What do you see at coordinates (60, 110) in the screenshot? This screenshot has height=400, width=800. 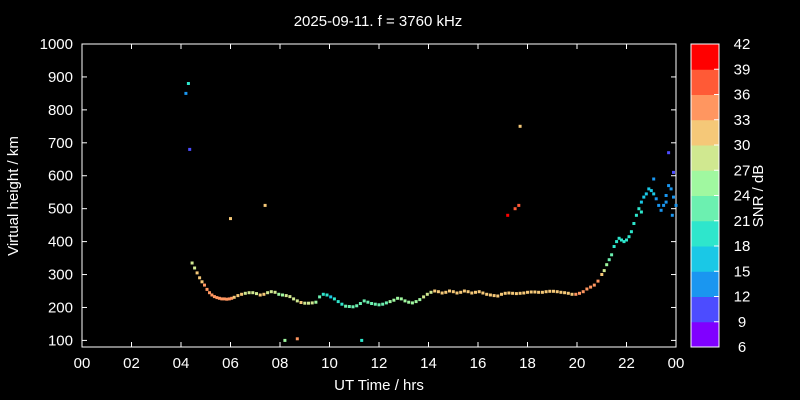 I see `y-tick-label: 800` at bounding box center [60, 110].